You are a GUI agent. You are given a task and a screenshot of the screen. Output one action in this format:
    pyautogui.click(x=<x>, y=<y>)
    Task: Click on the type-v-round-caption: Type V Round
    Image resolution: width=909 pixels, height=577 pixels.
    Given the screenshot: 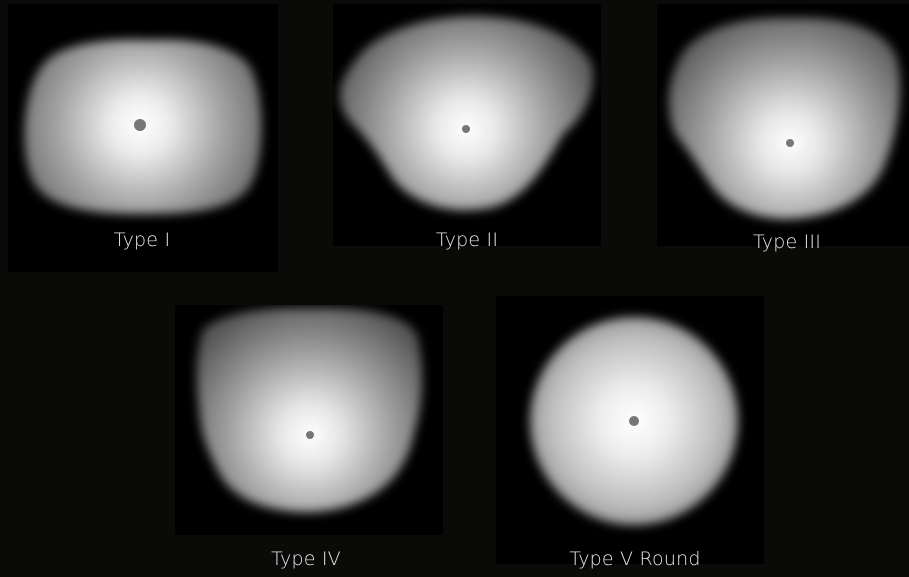 What is the action you would take?
    pyautogui.click(x=635, y=559)
    